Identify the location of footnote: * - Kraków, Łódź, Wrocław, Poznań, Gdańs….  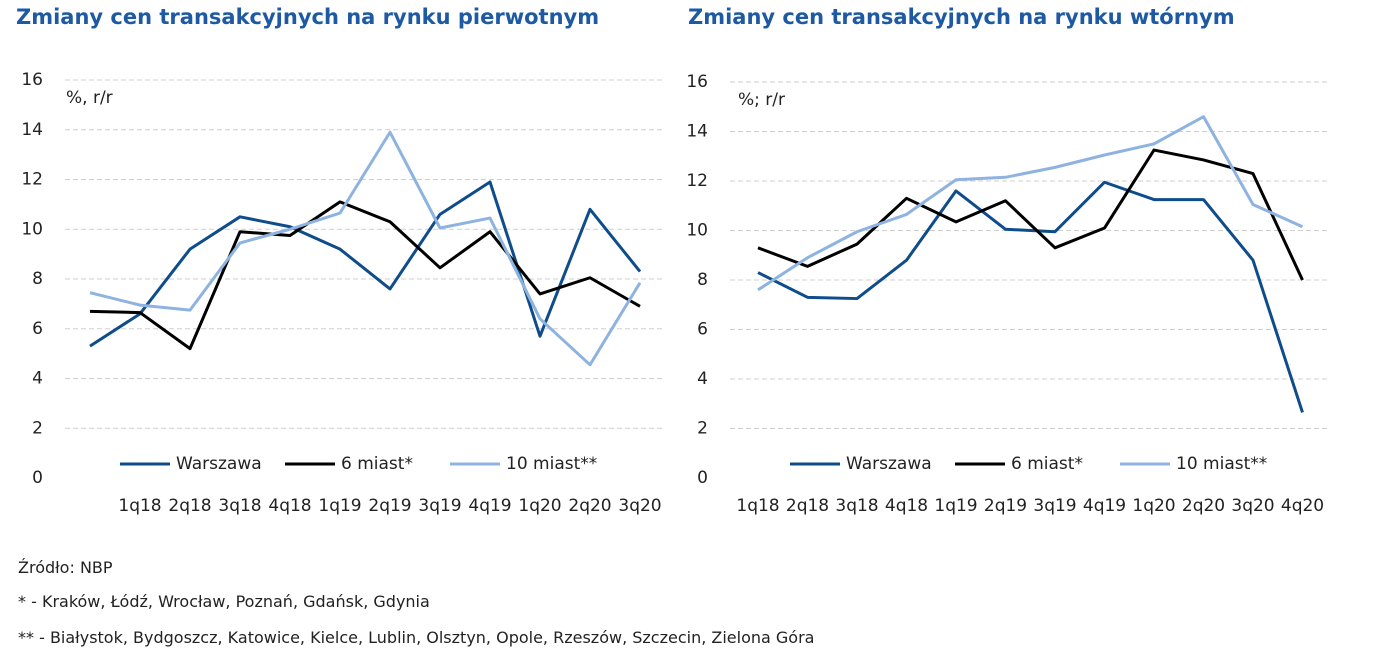
(224, 601).